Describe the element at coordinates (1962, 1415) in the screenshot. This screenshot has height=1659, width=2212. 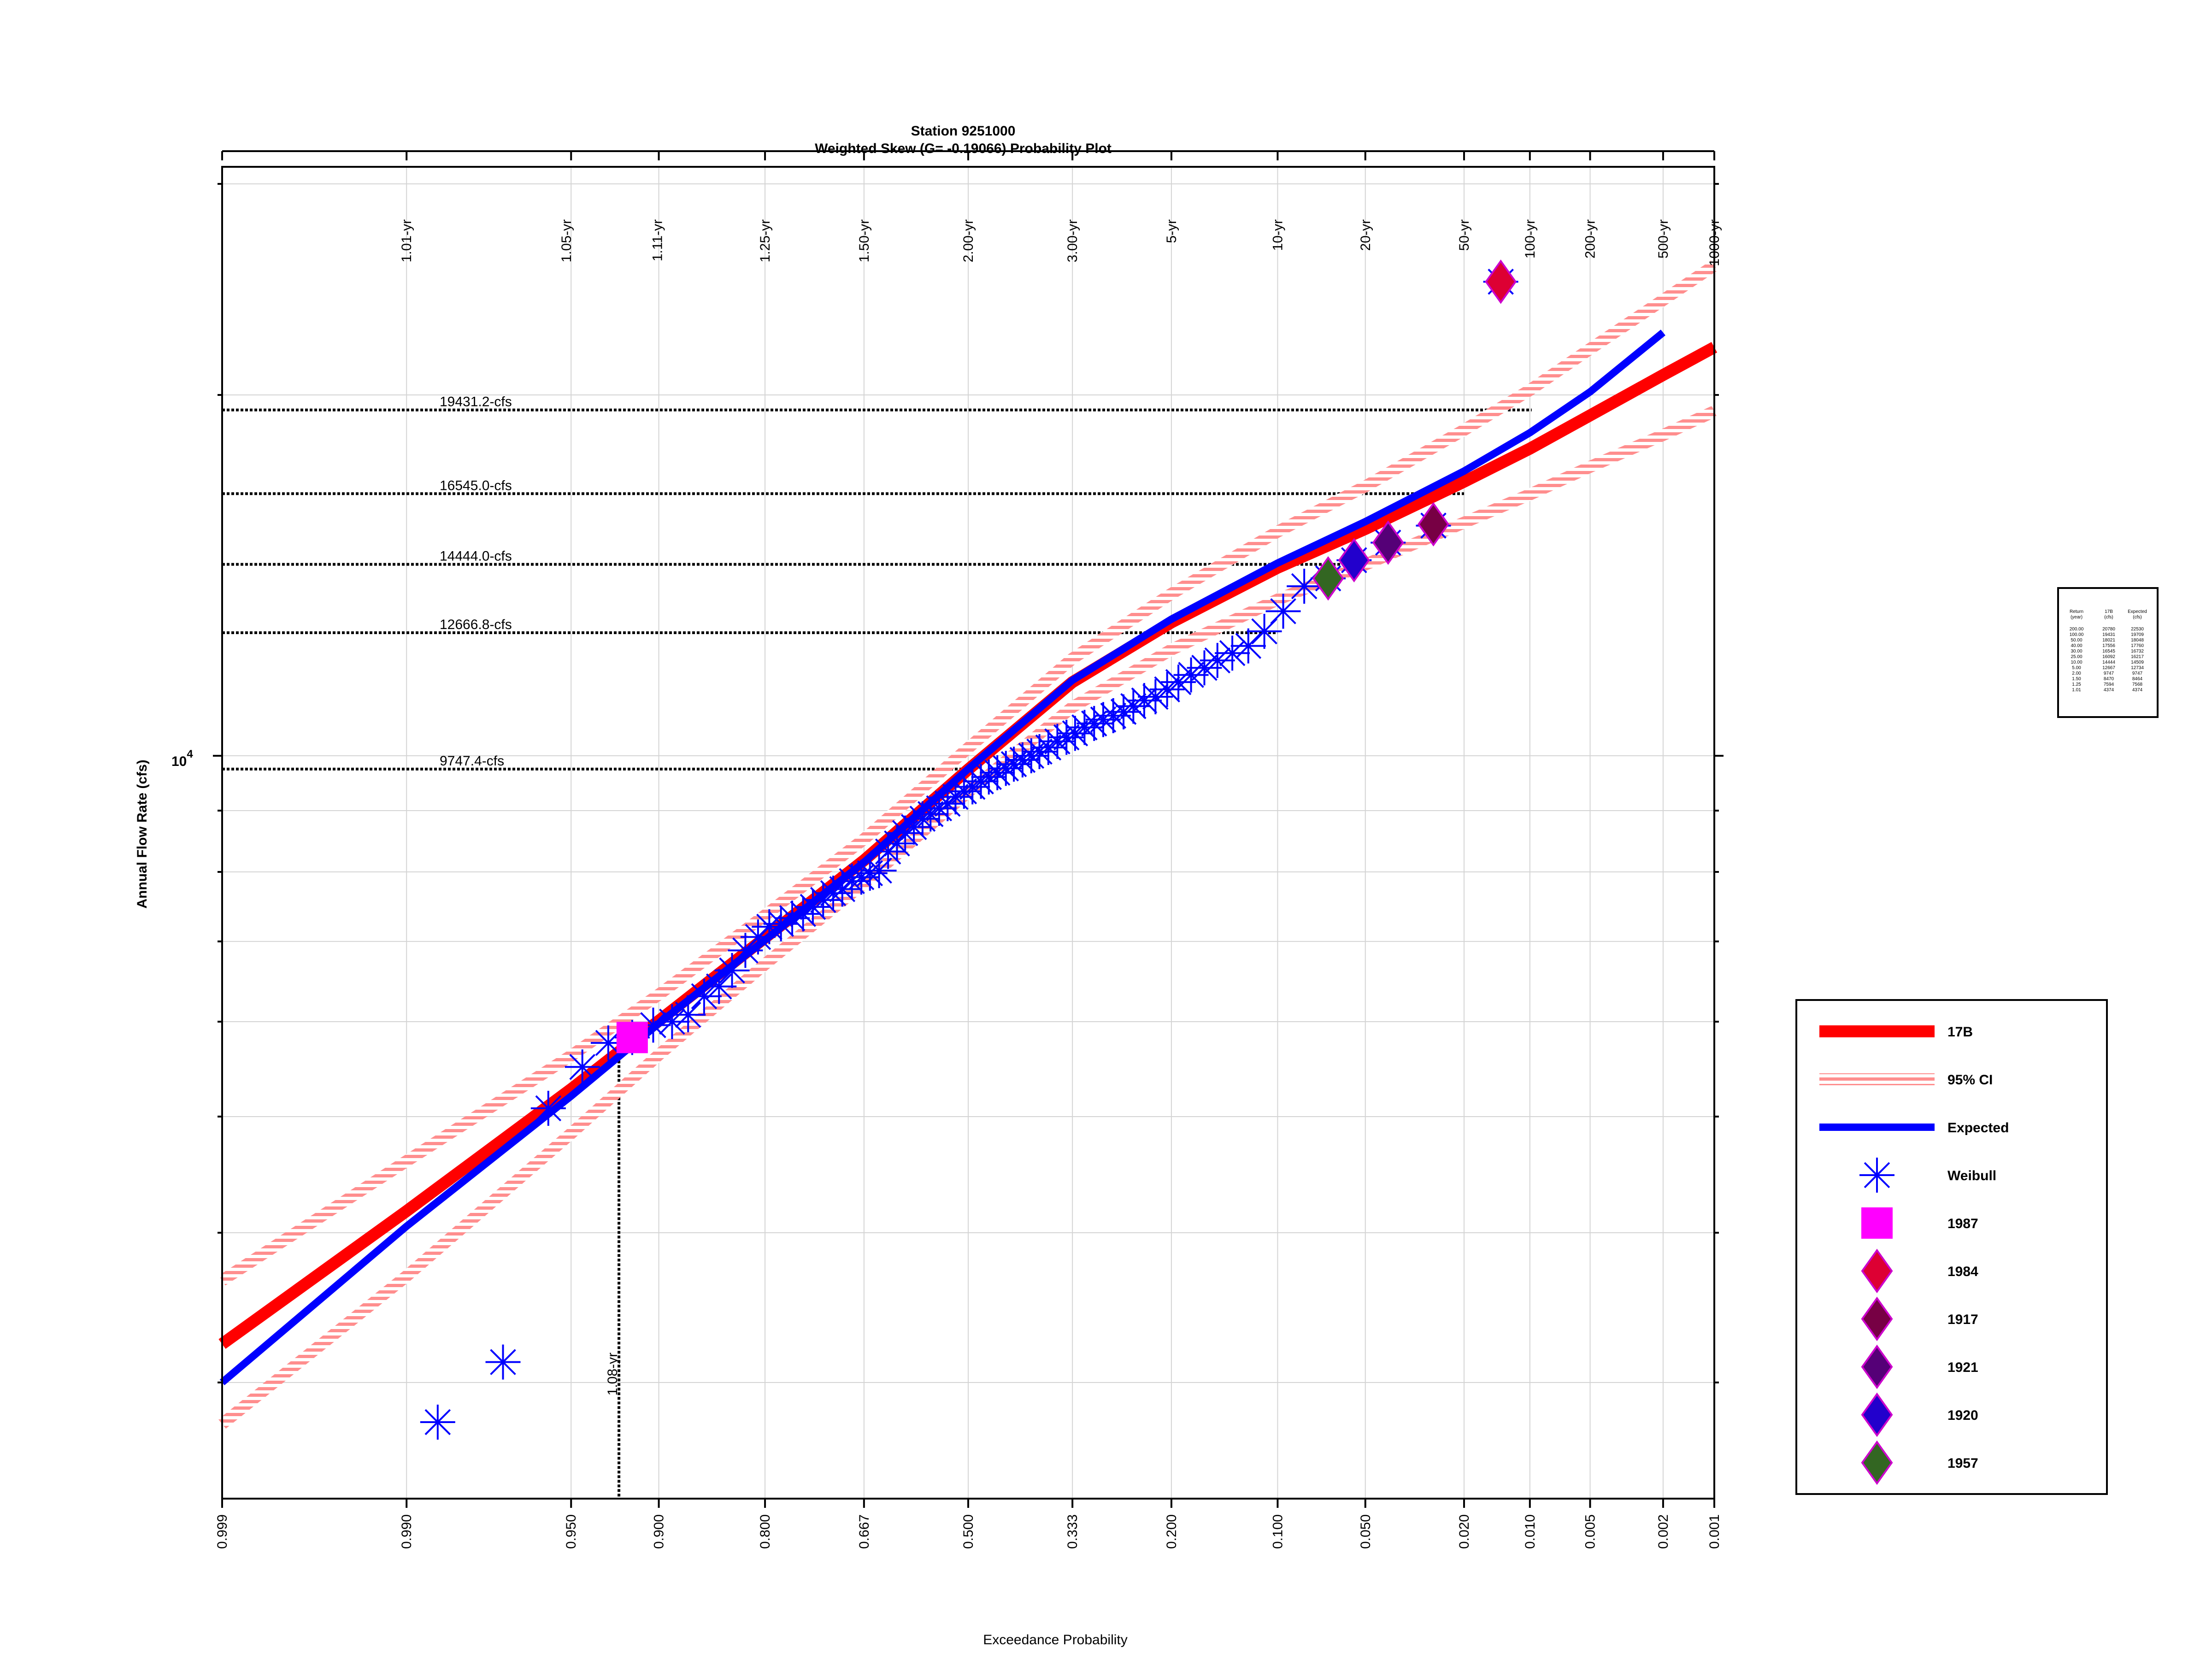
I see `legend-label: 1920` at that location.